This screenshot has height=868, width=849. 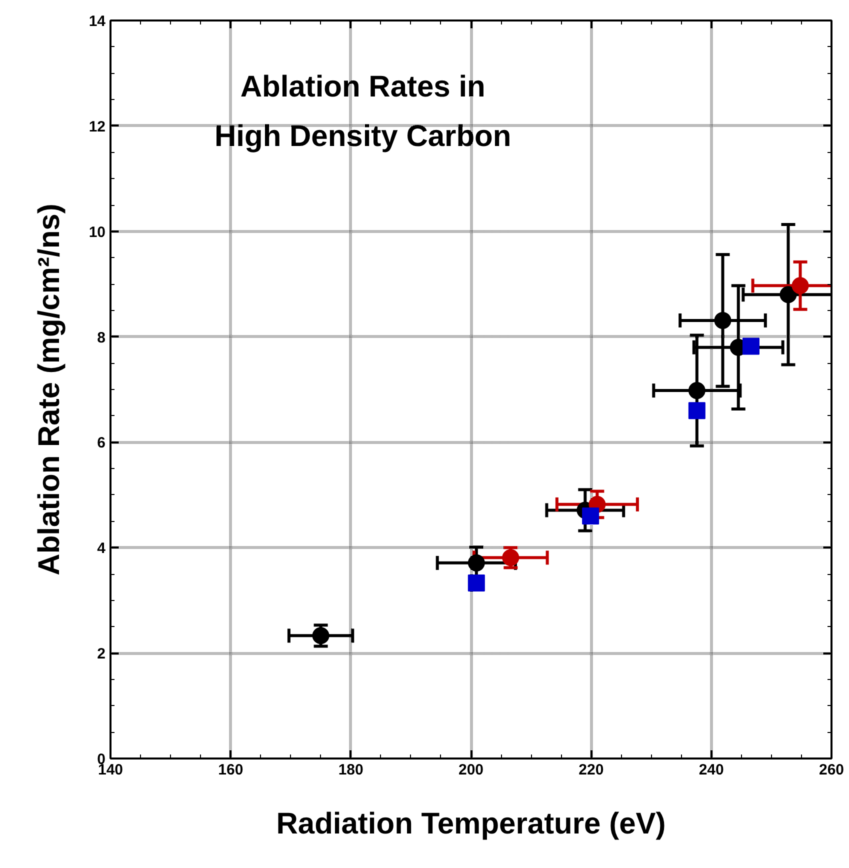 What do you see at coordinates (101, 654) in the screenshot?
I see `y-tick-label: 2` at bounding box center [101, 654].